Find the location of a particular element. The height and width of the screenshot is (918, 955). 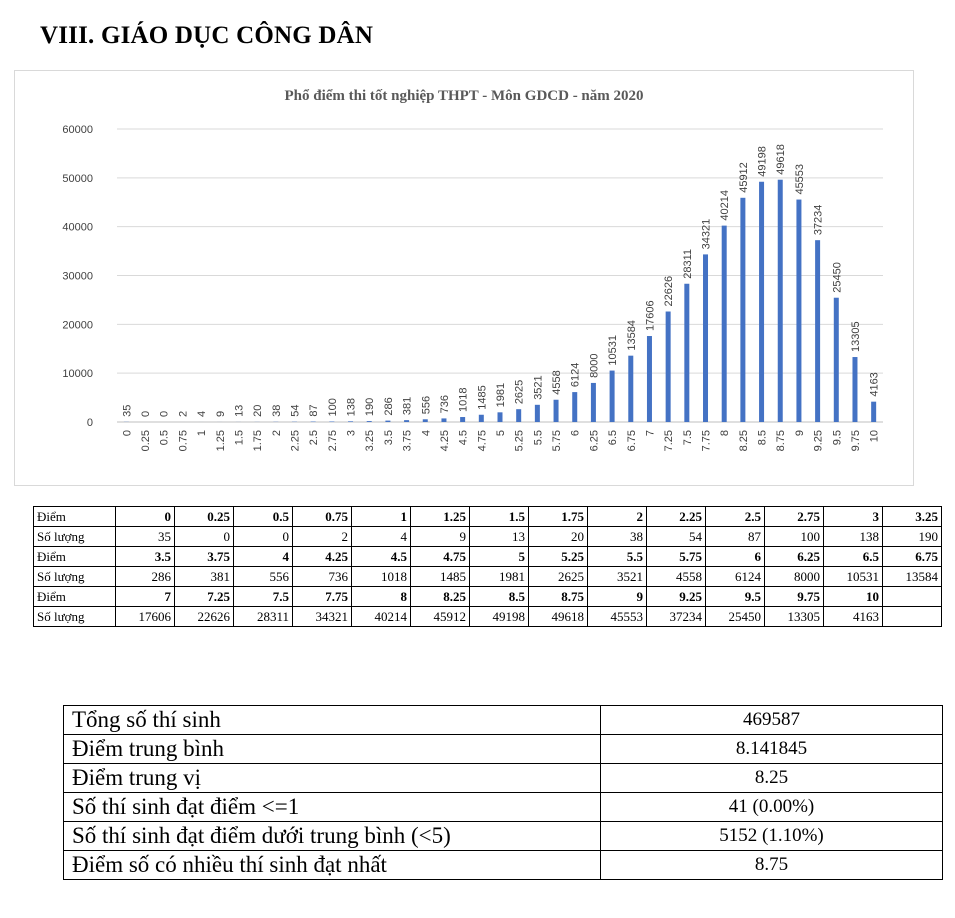

x-tick-label: 1.25 is located at coordinates (221, 440).